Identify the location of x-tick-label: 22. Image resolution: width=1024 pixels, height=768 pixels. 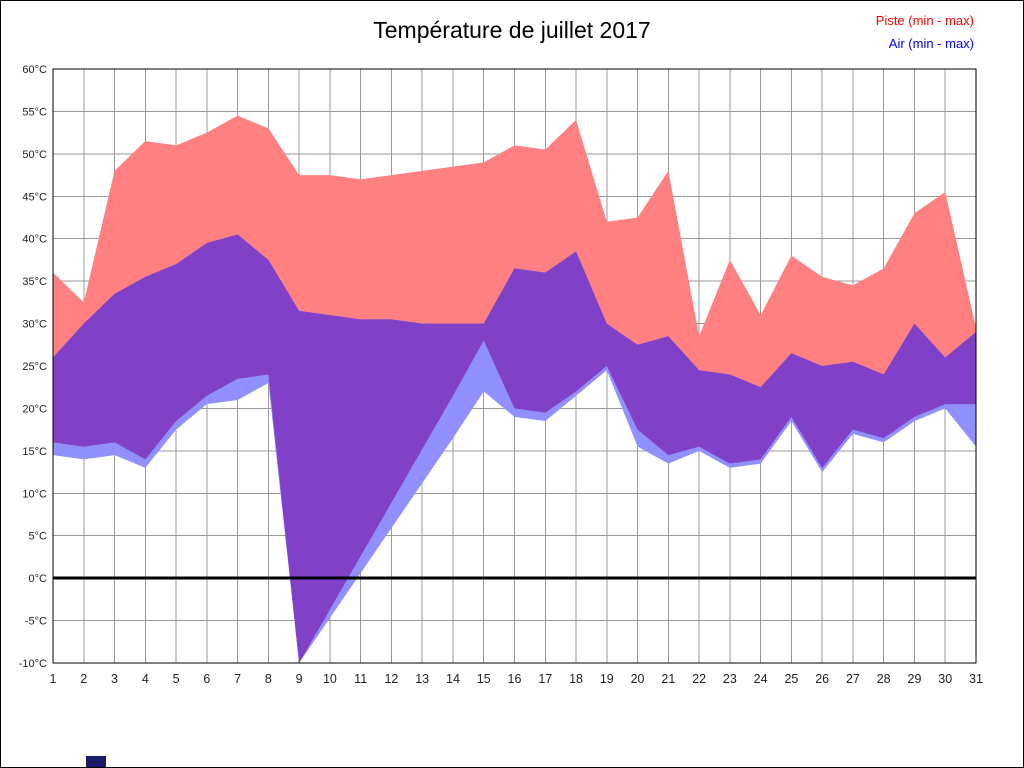
(699, 679).